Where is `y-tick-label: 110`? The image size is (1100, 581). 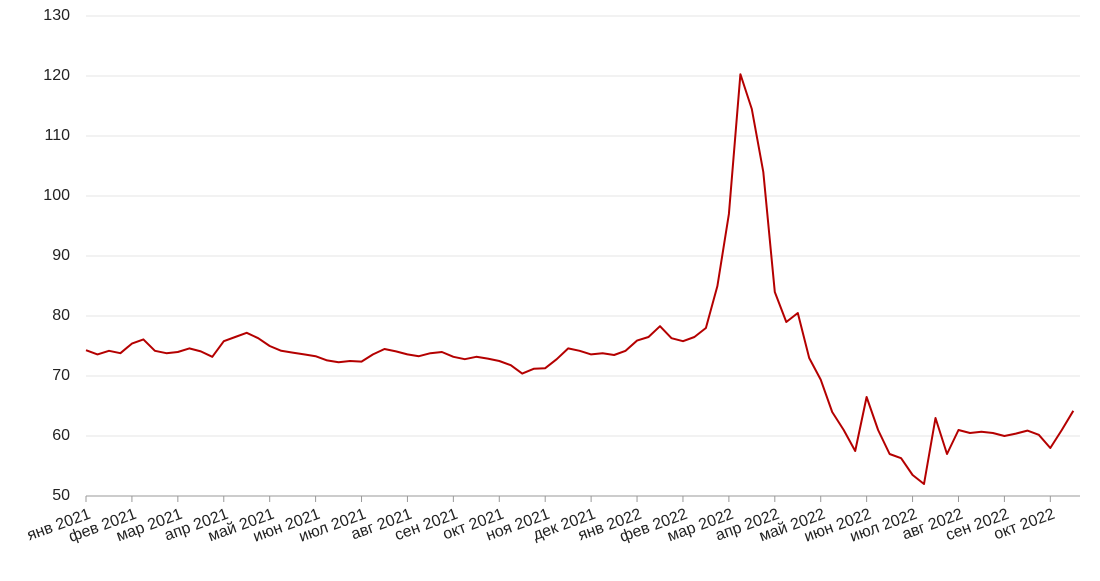 y-tick-label: 110 is located at coordinates (57, 135).